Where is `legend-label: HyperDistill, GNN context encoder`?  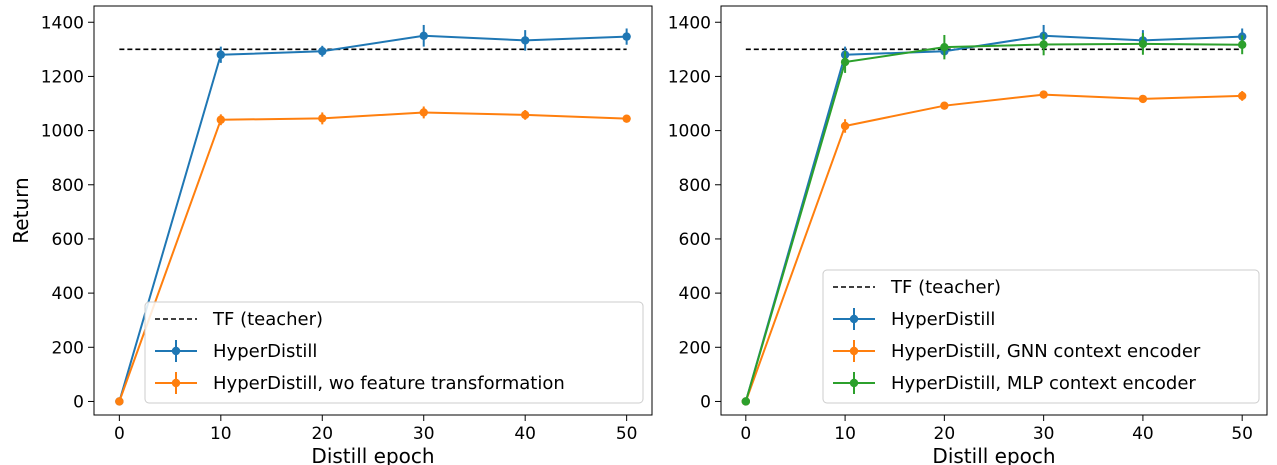
legend-label: HyperDistill, GNN context encoder is located at coordinates (1046, 351).